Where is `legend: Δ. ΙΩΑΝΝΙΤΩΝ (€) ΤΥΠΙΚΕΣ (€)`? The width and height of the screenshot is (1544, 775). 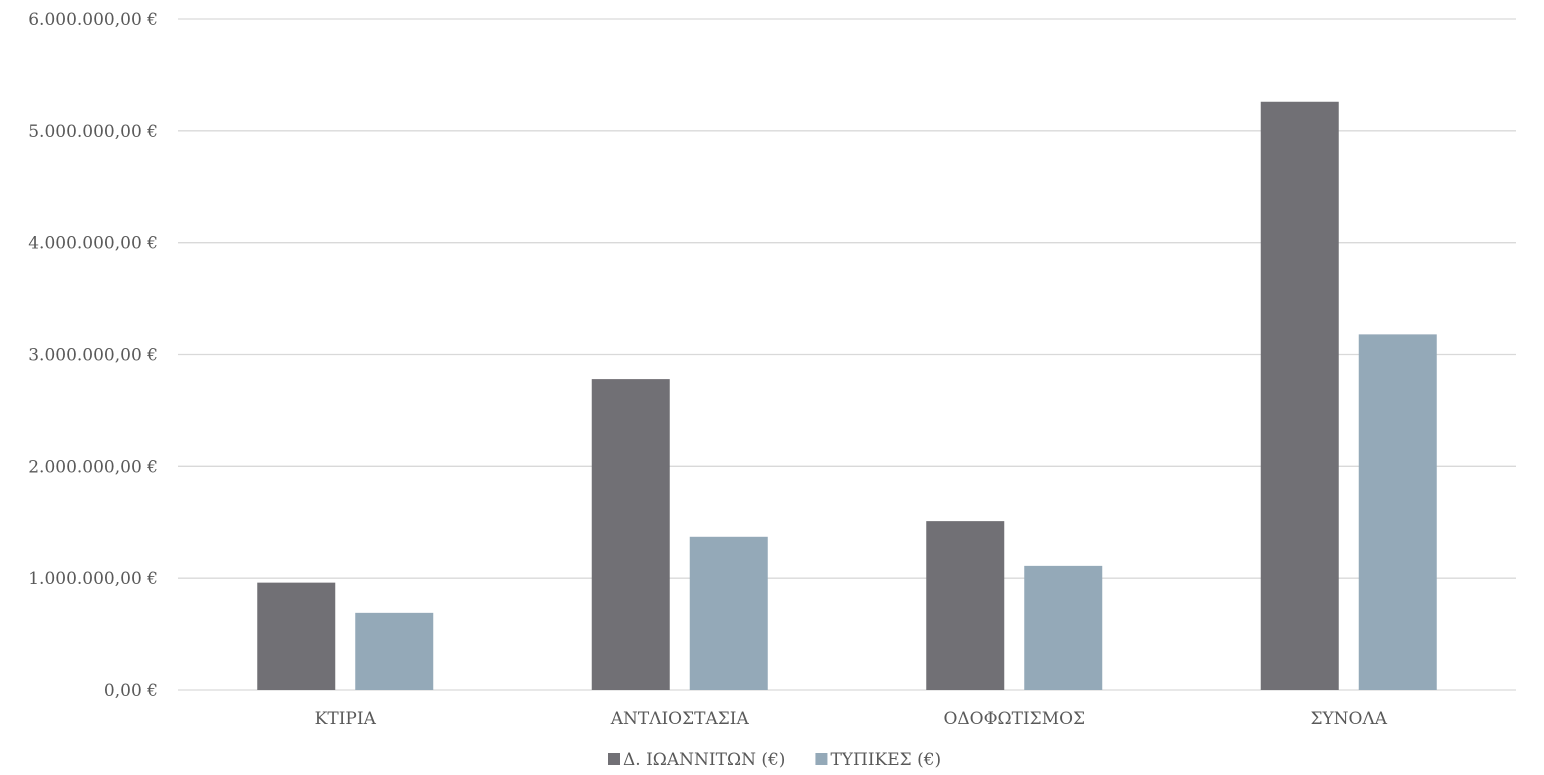 legend: Δ. ΙΩΑΝΝΙΤΩΝ (€) ΤΥΠΙΚΕΣ (€) is located at coordinates (774, 760).